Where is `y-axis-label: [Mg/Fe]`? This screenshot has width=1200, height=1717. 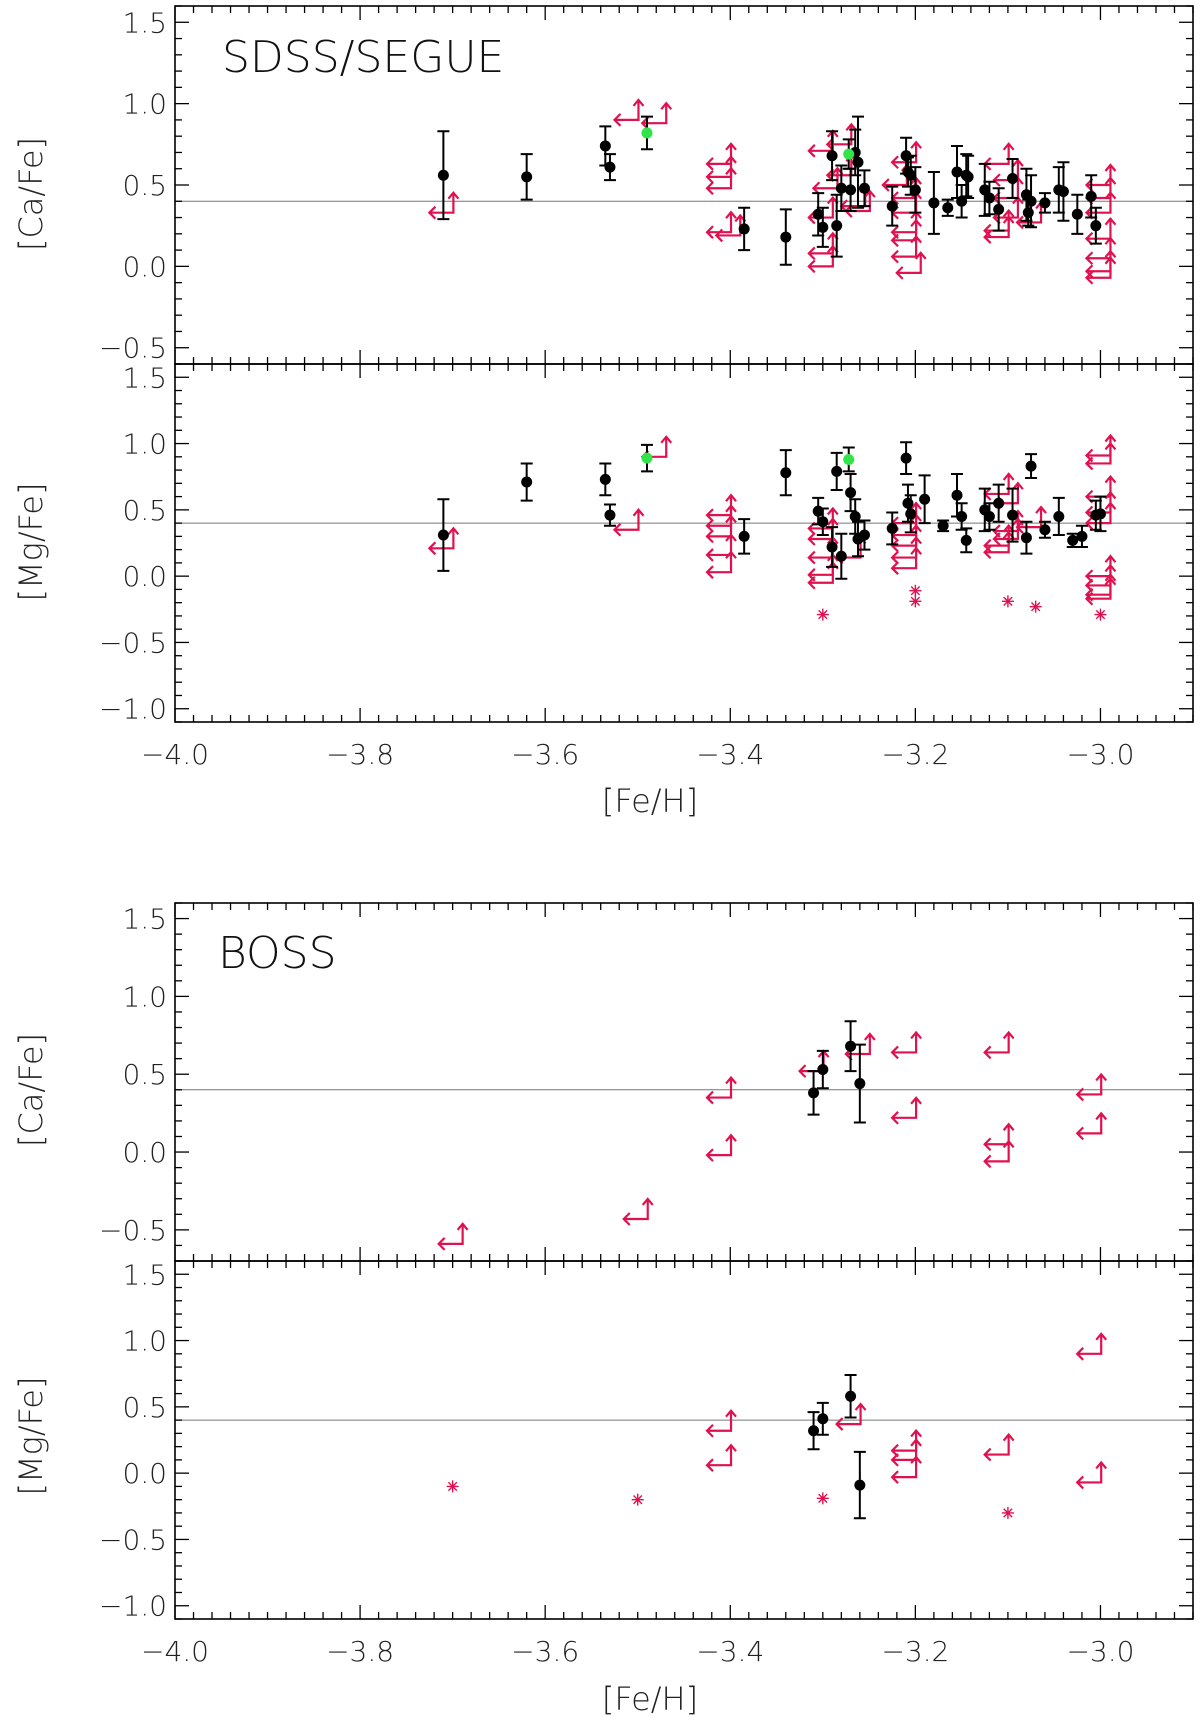
y-axis-label: [Mg/Fe] is located at coordinates (31, 542).